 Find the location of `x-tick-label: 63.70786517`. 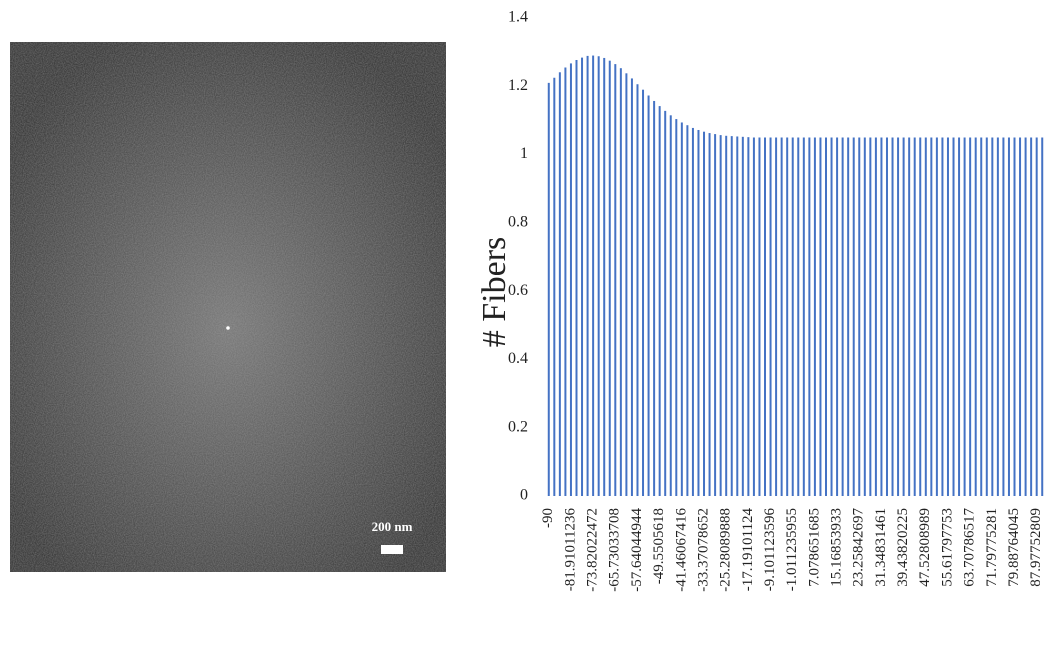

x-tick-label: 63.70786517 is located at coordinates (970, 547).